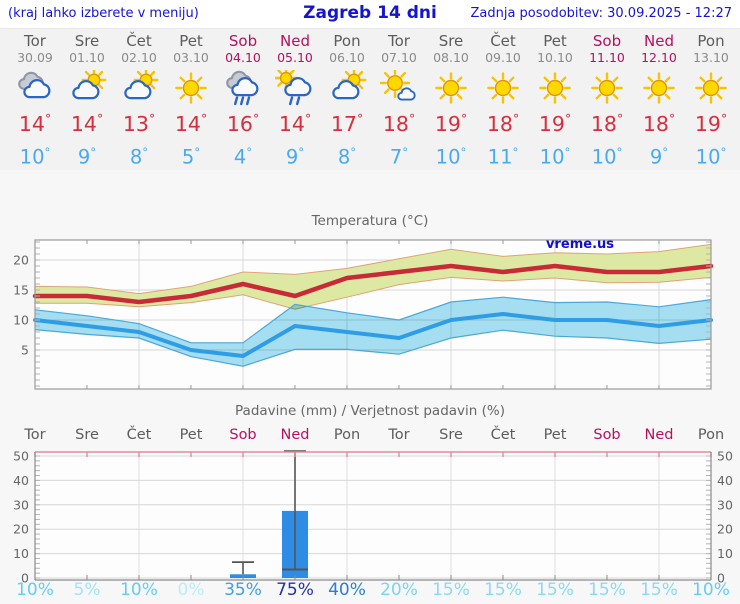  I want to click on precip-probability: 75%, so click(295, 590).